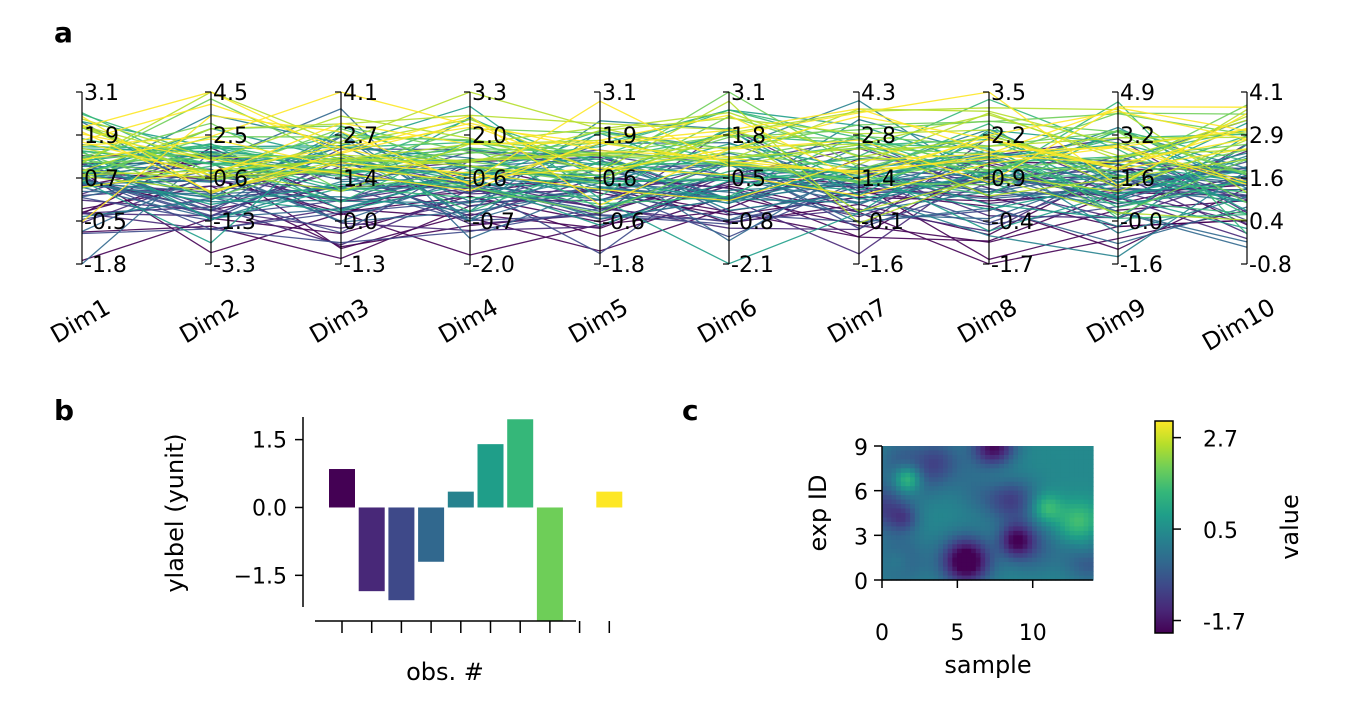 The width and height of the screenshot is (1346, 709). I want to click on heatmap-y-tick-label: 6, so click(861, 493).